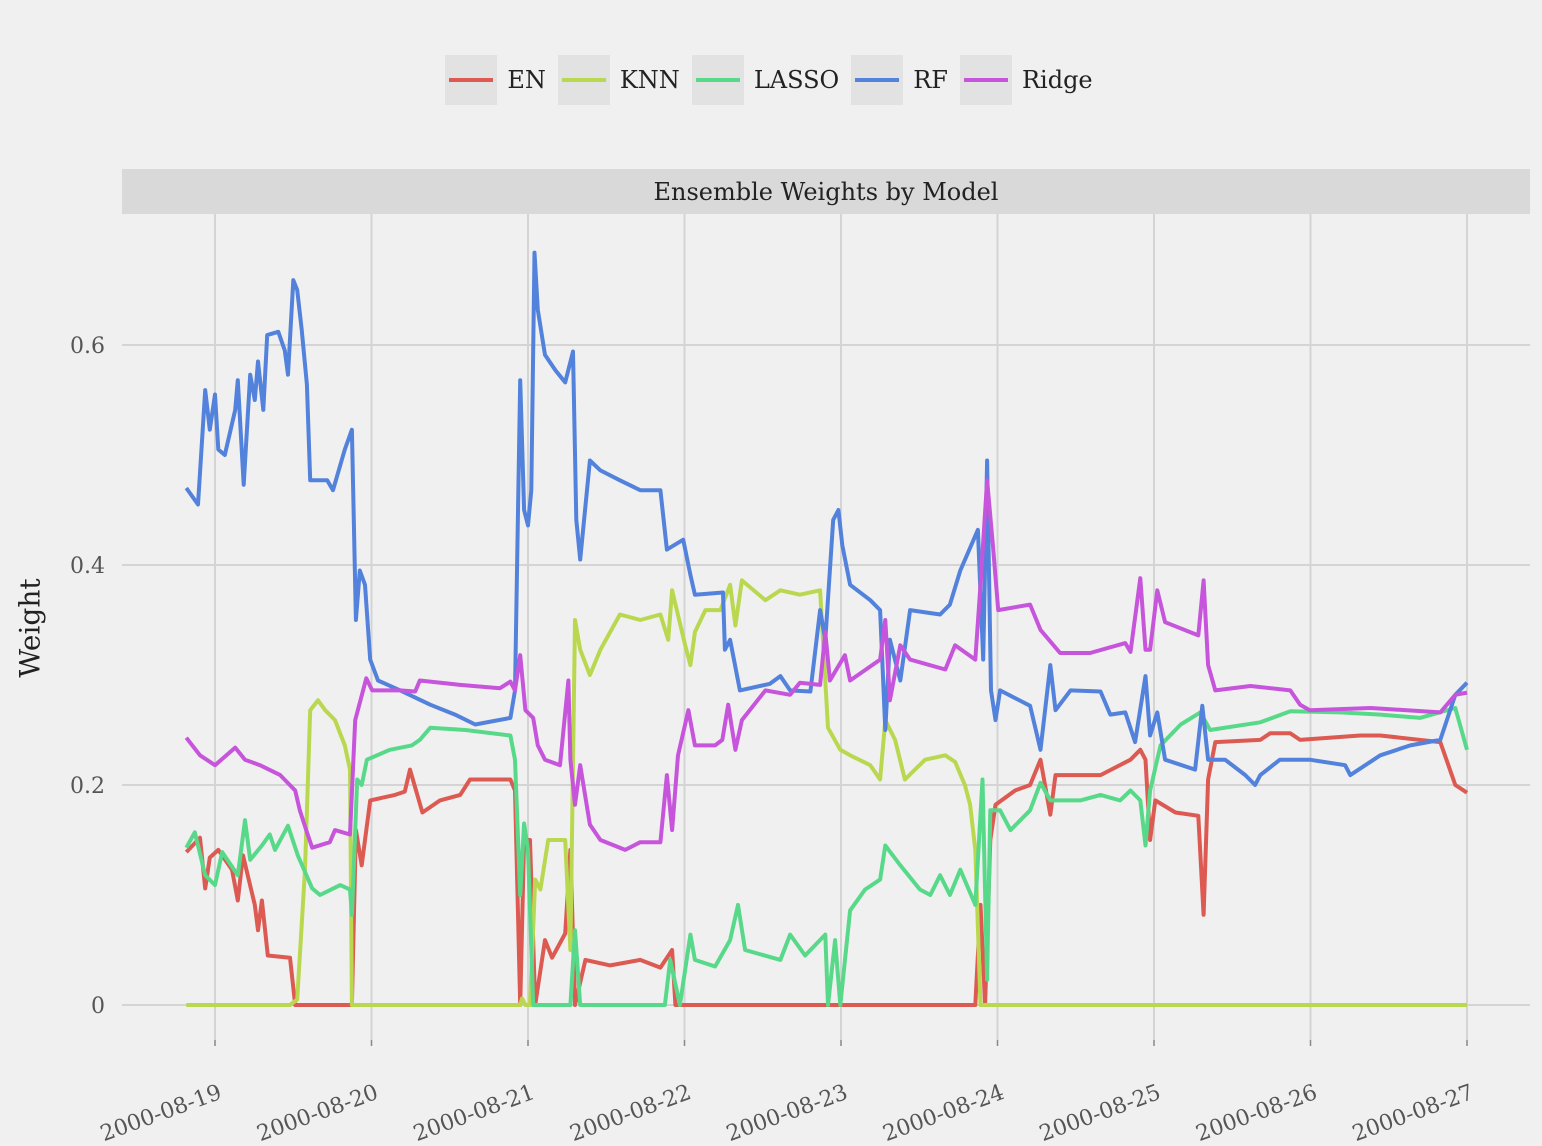  Describe the element at coordinates (944, 1113) in the screenshot. I see `x-tick-label: 2000-08-24` at that location.